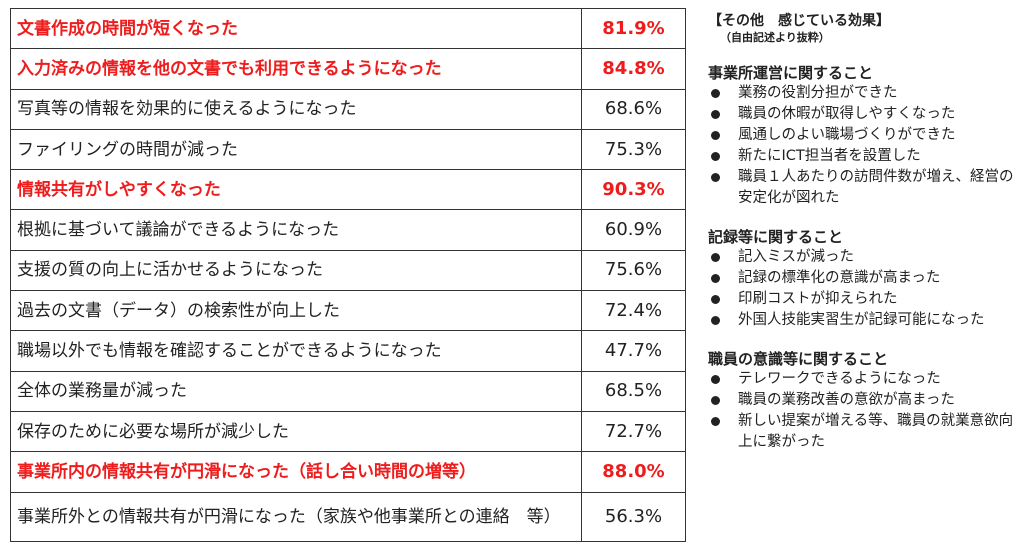 Image resolution: width=1024 pixels, height=551 pixels. I want to click on table-row: 職場以外でも情報を確認することができるようになった 47.7%, so click(348, 351).